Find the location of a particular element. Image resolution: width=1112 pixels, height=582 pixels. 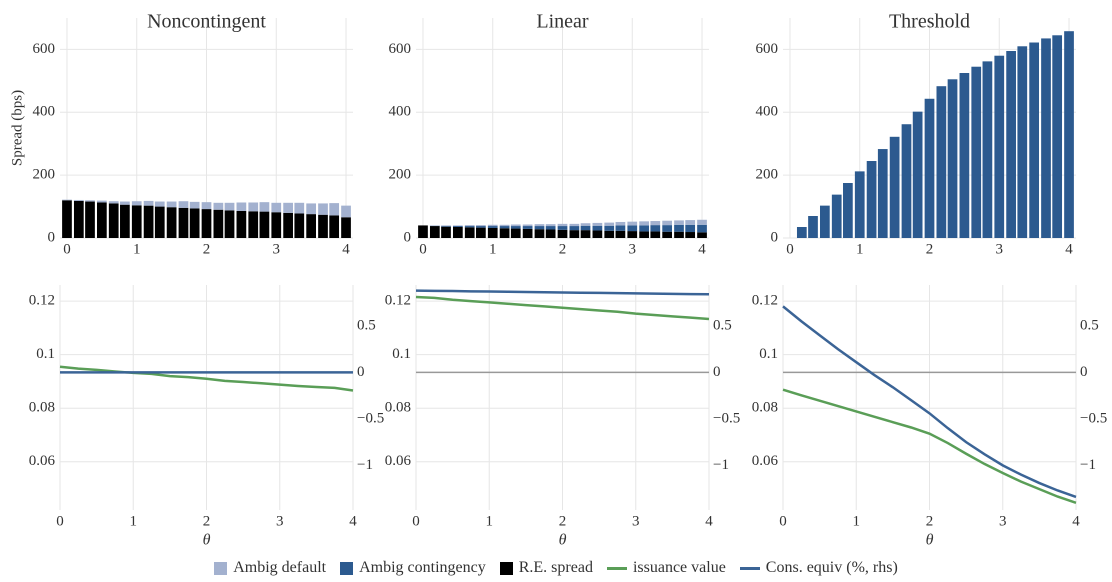

x-tick-label: 1 is located at coordinates (137, 249).